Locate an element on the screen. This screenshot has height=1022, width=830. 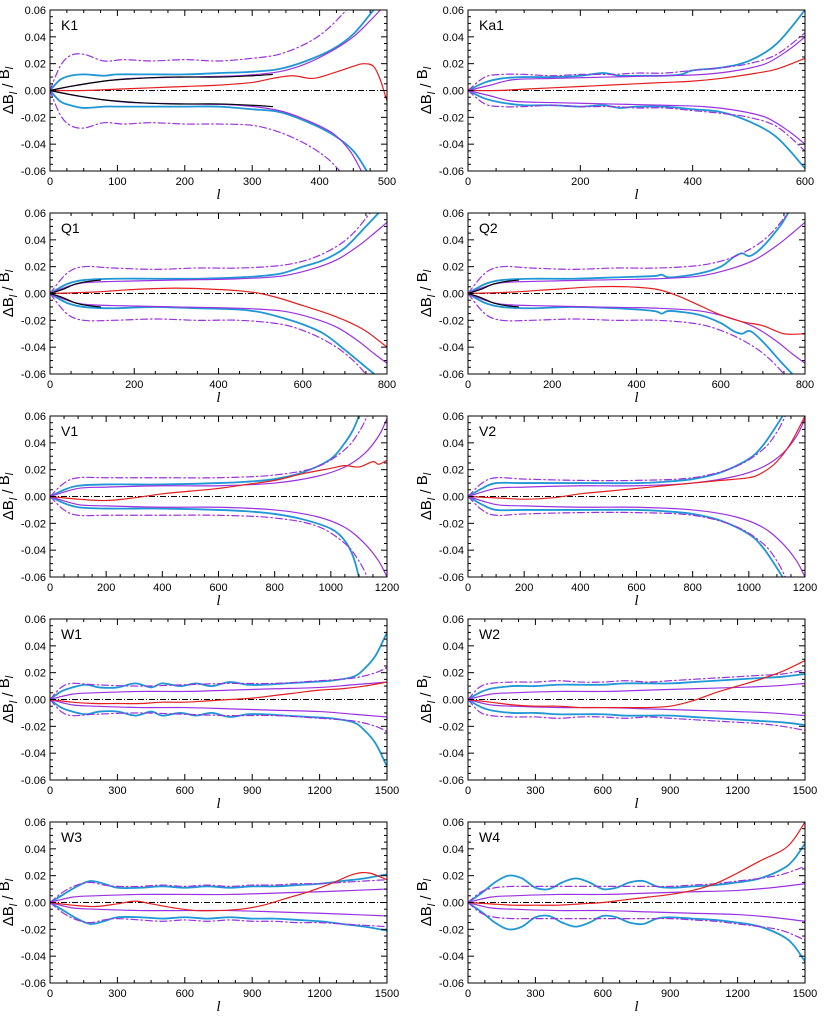
series-black-lower is located at coordinates (162, 98).